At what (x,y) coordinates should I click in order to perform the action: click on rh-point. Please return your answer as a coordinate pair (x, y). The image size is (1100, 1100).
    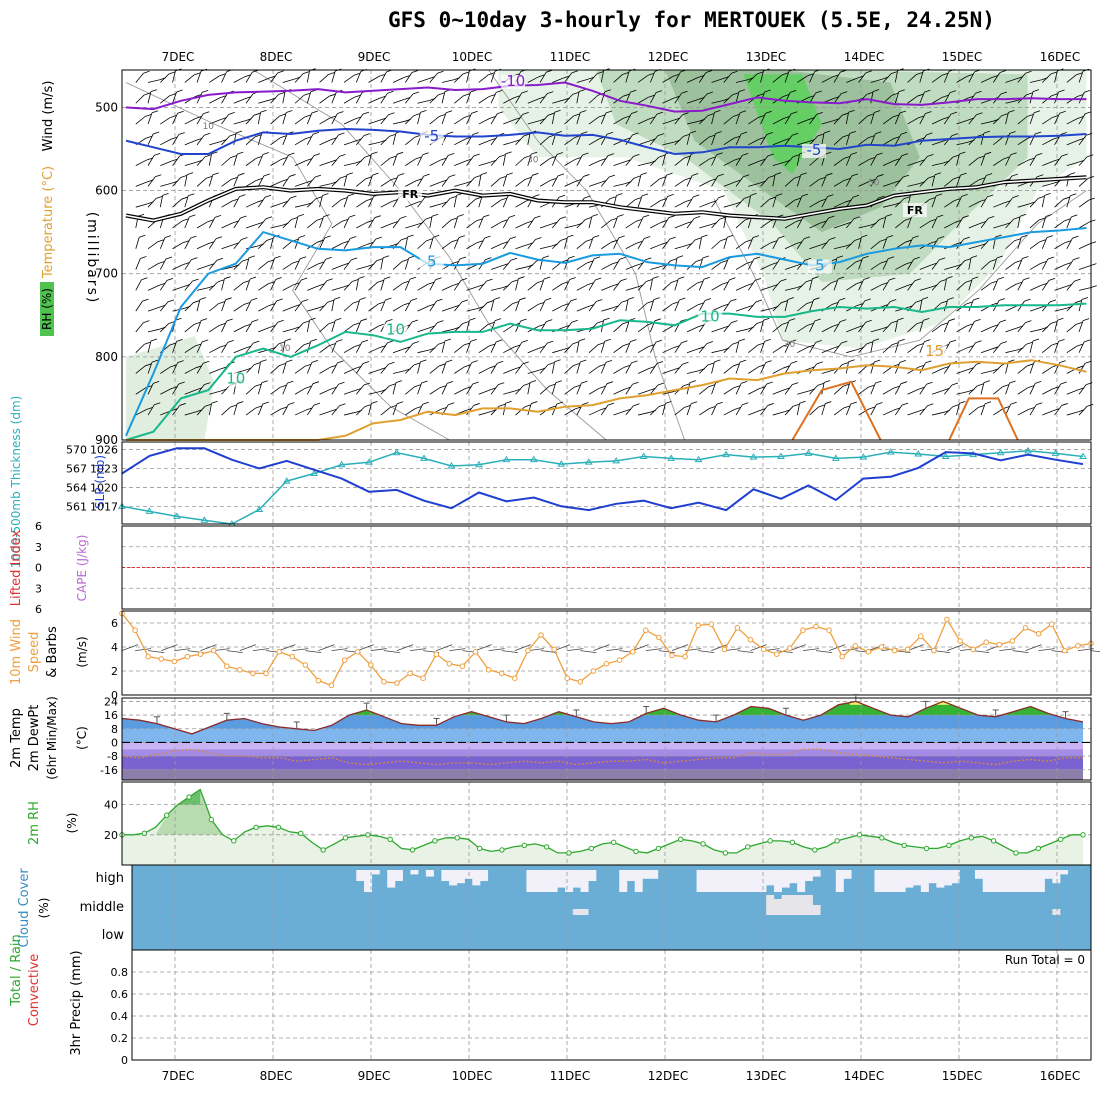
    Looking at the image, I should click on (971, 838).